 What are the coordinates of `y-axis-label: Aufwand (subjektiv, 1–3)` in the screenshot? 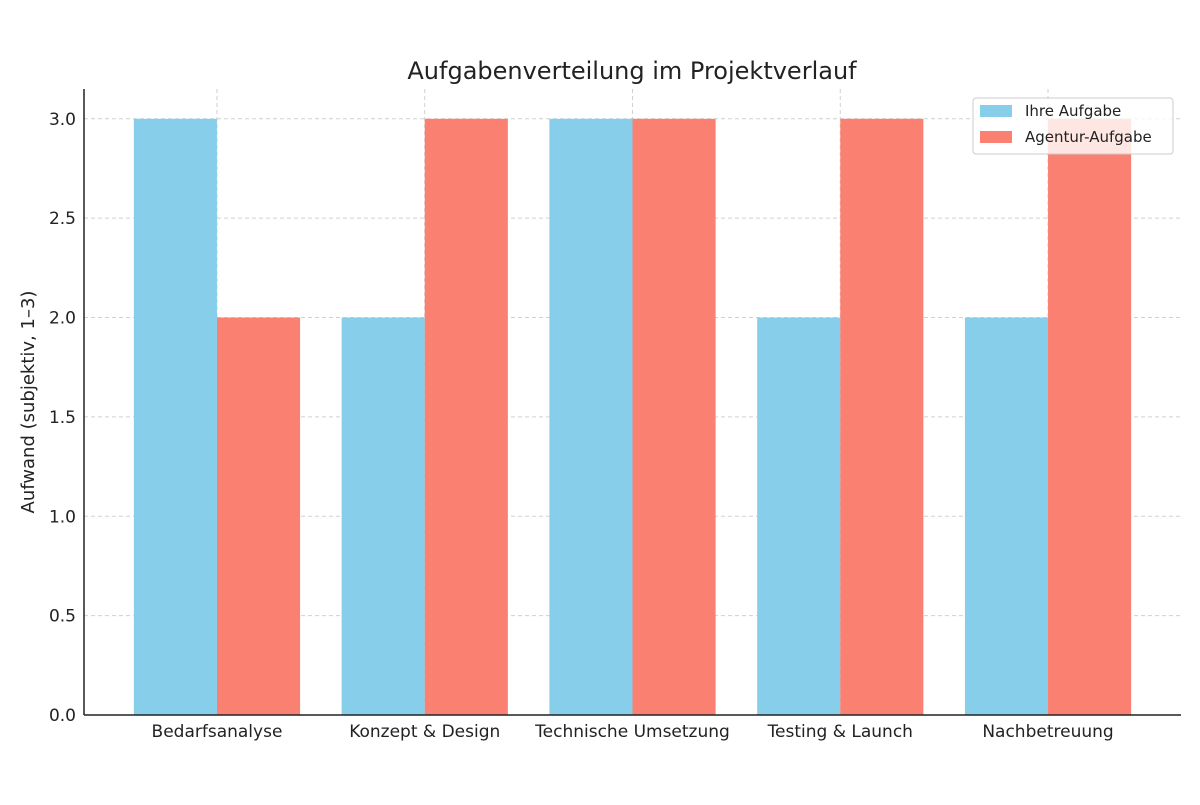 It's located at (28, 402).